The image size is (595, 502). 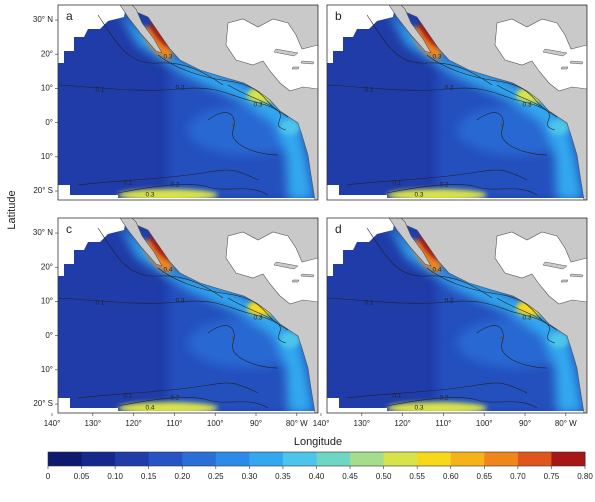 I want to click on colorbar-tick-label: 0.60, so click(x=451, y=476).